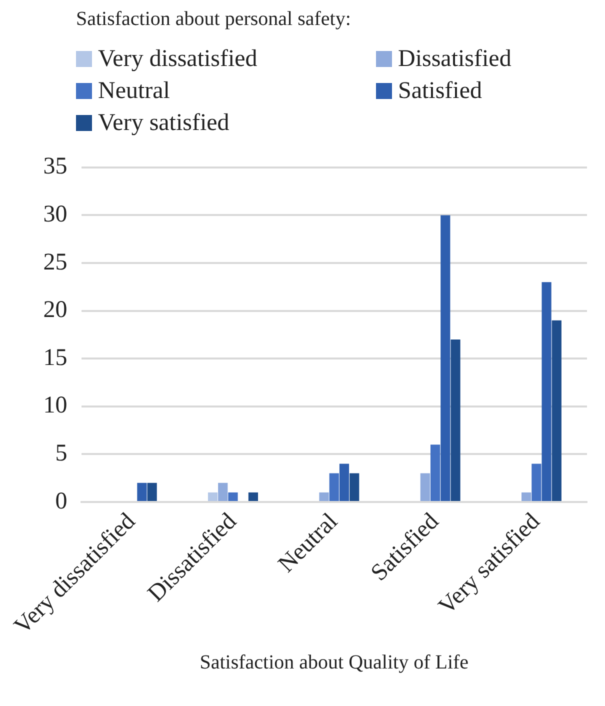 This screenshot has height=706, width=605. I want to click on legend-label: Very satisfied, so click(164, 123).